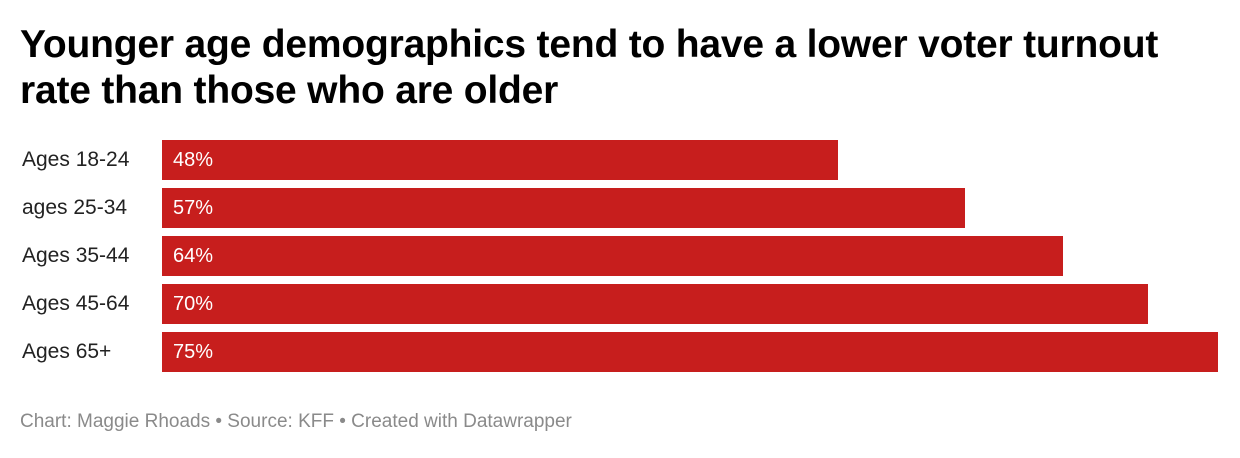  I want to click on category-label: ages 25-34, so click(75, 207).